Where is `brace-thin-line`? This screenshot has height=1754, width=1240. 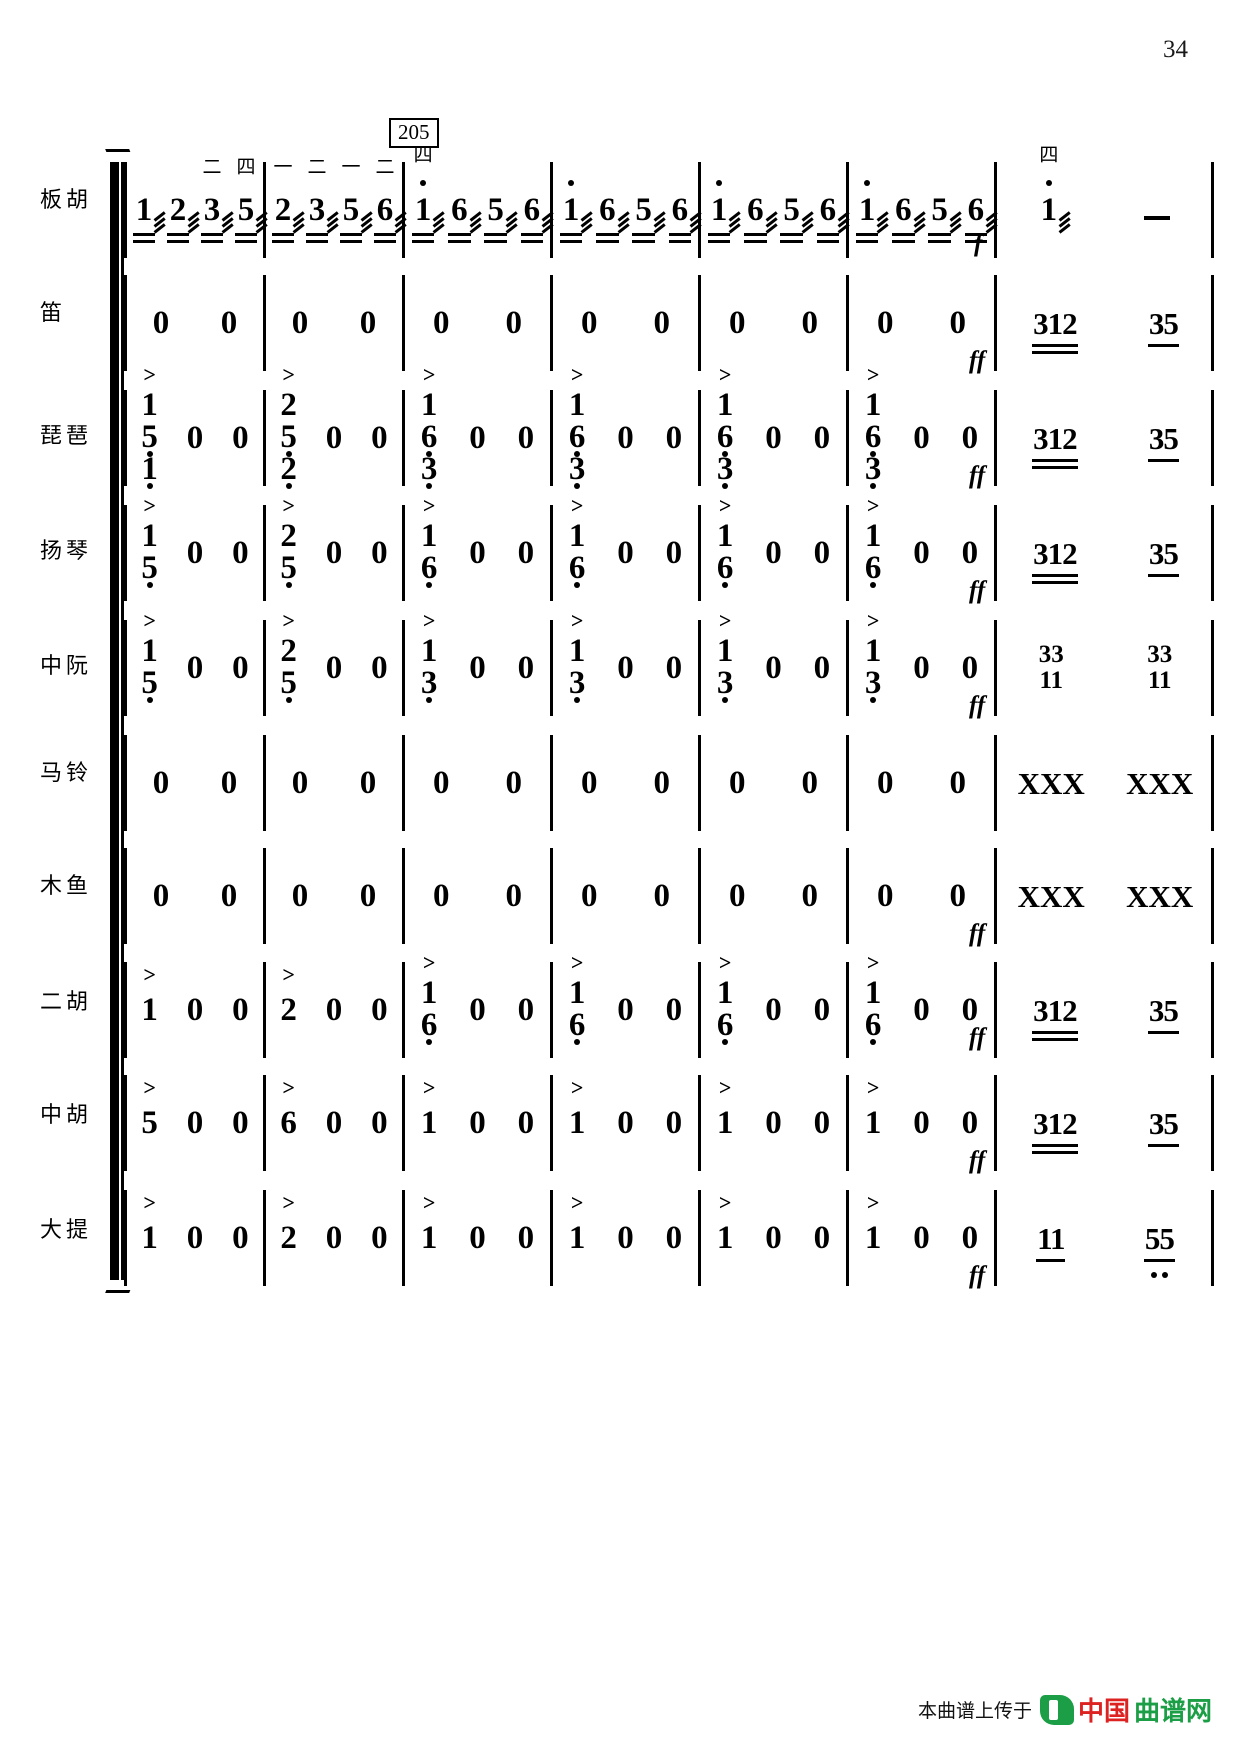
brace-thin-line is located at coordinates (122, 721).